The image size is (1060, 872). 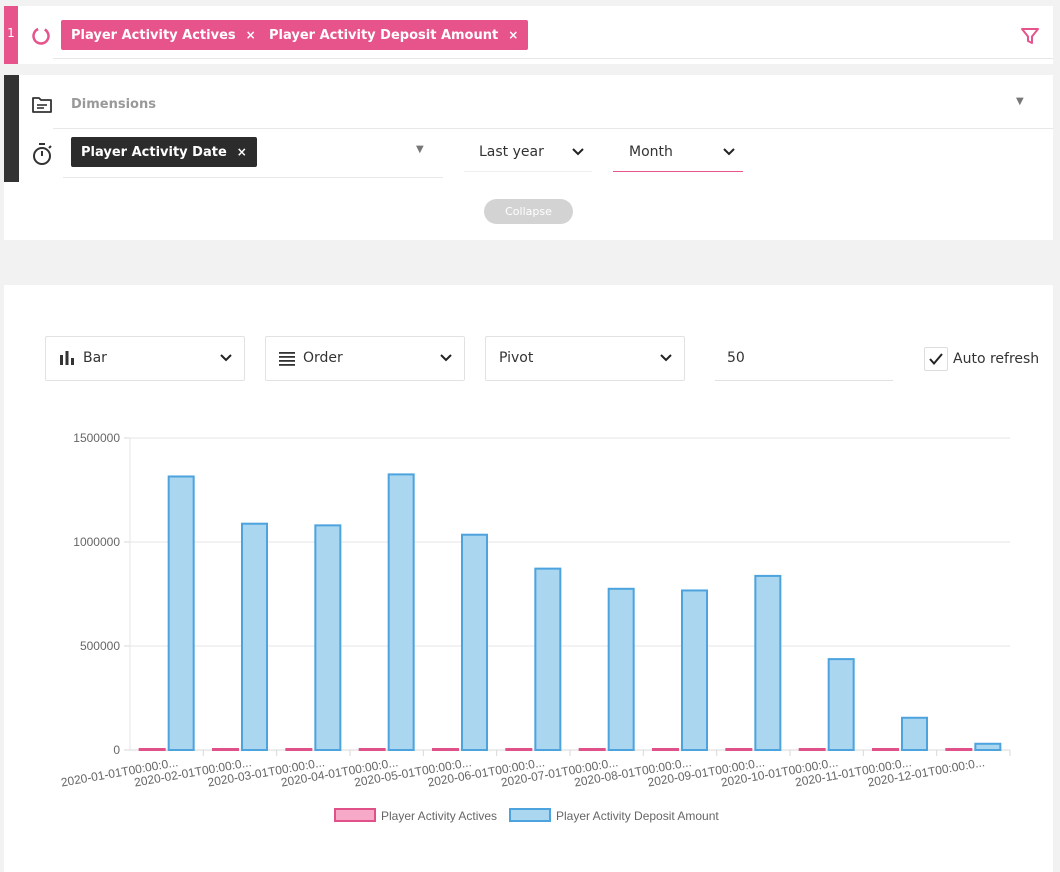 What do you see at coordinates (355, 815) in the screenshot?
I see `legend-swatch-actives` at bounding box center [355, 815].